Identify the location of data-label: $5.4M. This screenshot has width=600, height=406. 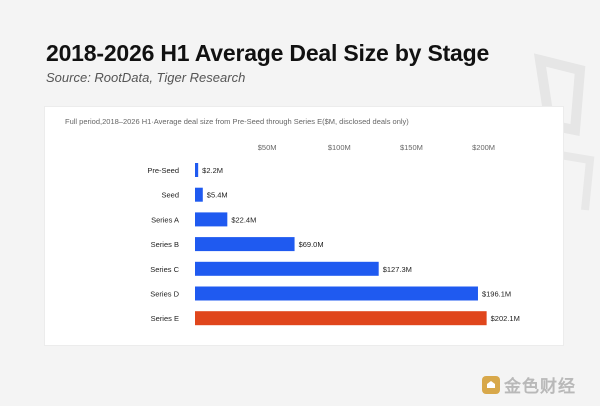
(217, 195).